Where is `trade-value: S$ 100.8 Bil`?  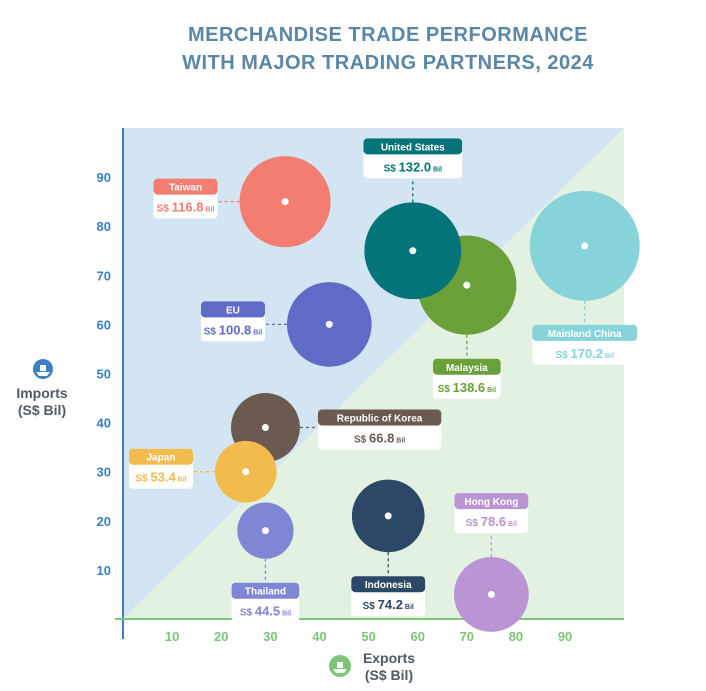
trade-value: S$ 100.8 Bil is located at coordinates (233, 329).